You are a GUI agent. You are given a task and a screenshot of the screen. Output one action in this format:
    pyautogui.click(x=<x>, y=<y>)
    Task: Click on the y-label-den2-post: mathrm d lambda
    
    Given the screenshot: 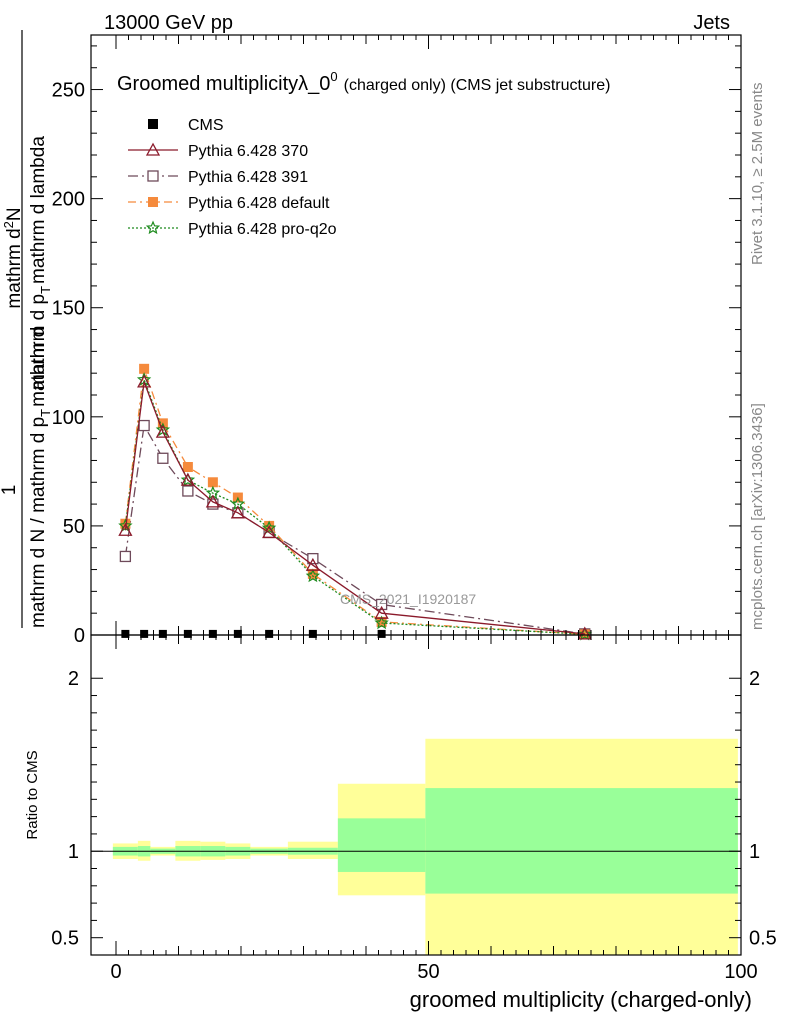 What is the action you would take?
    pyautogui.click(x=38, y=210)
    